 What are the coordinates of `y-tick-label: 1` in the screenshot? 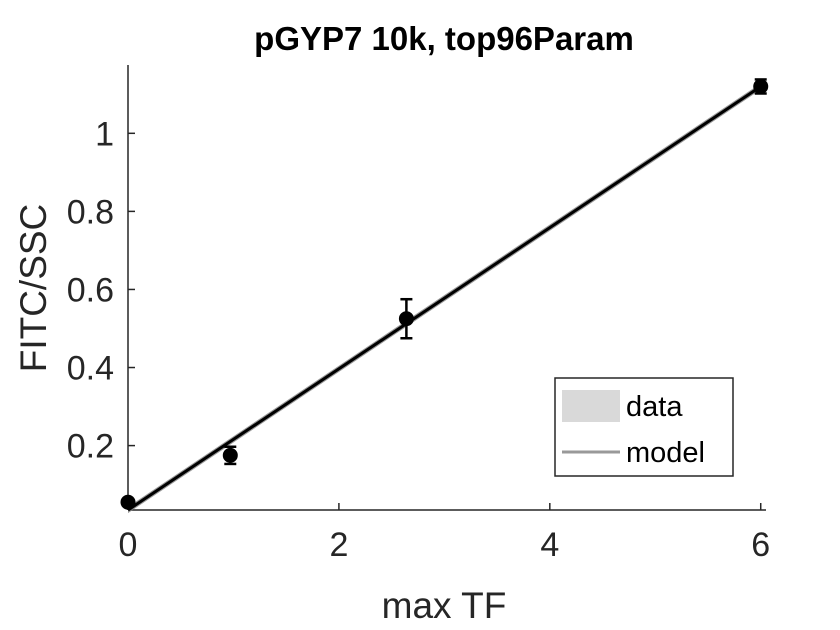 It's located at (104, 134).